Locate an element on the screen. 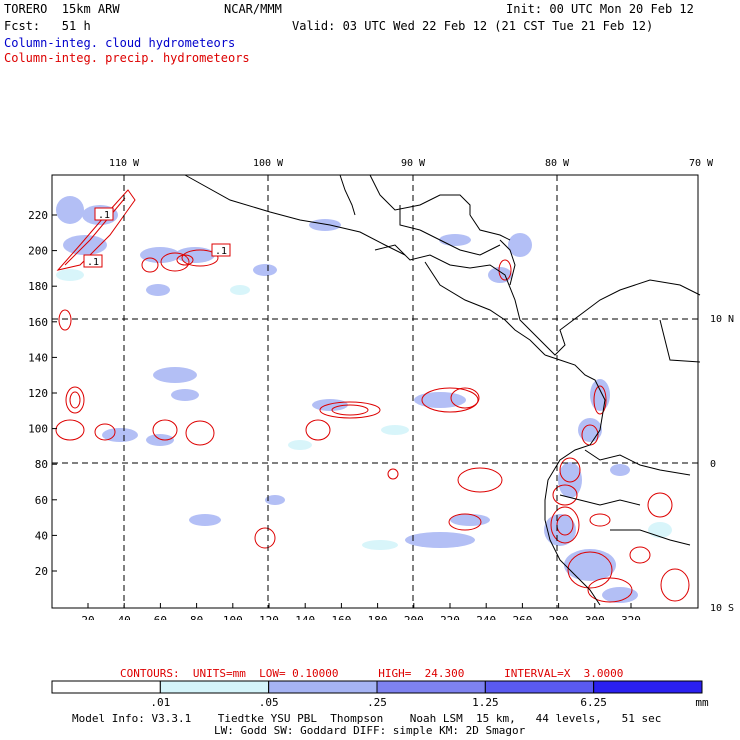 This screenshot has width=740, height=740. lat-label-10n: 10 N is located at coordinates (722, 319).